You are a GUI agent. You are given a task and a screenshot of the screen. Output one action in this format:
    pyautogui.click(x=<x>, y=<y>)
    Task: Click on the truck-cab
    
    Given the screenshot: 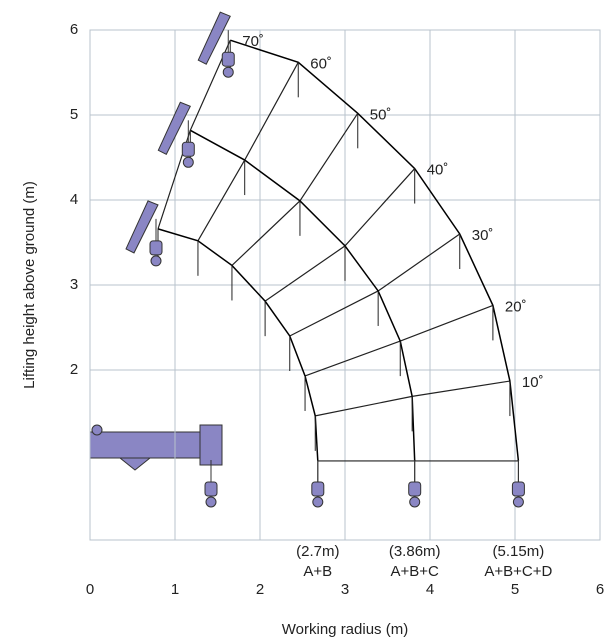 What is the action you would take?
    pyautogui.click(x=211, y=445)
    